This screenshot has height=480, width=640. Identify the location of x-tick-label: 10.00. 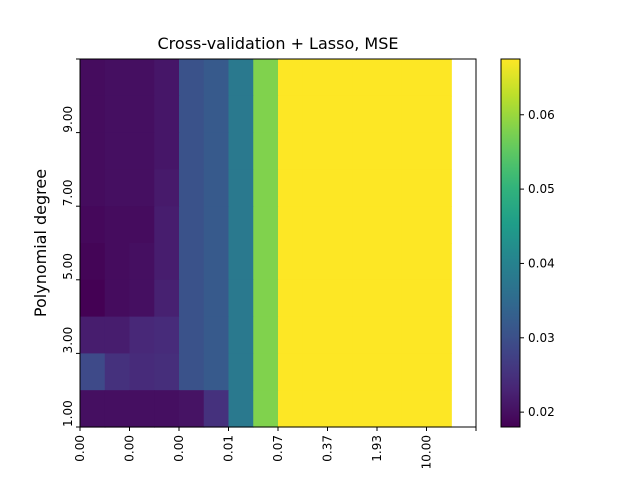
(427, 452).